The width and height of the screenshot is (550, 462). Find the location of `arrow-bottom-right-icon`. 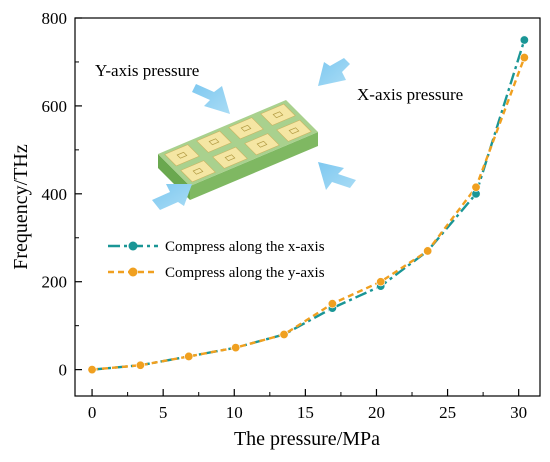

arrow-bottom-right-icon is located at coordinates (337, 176).